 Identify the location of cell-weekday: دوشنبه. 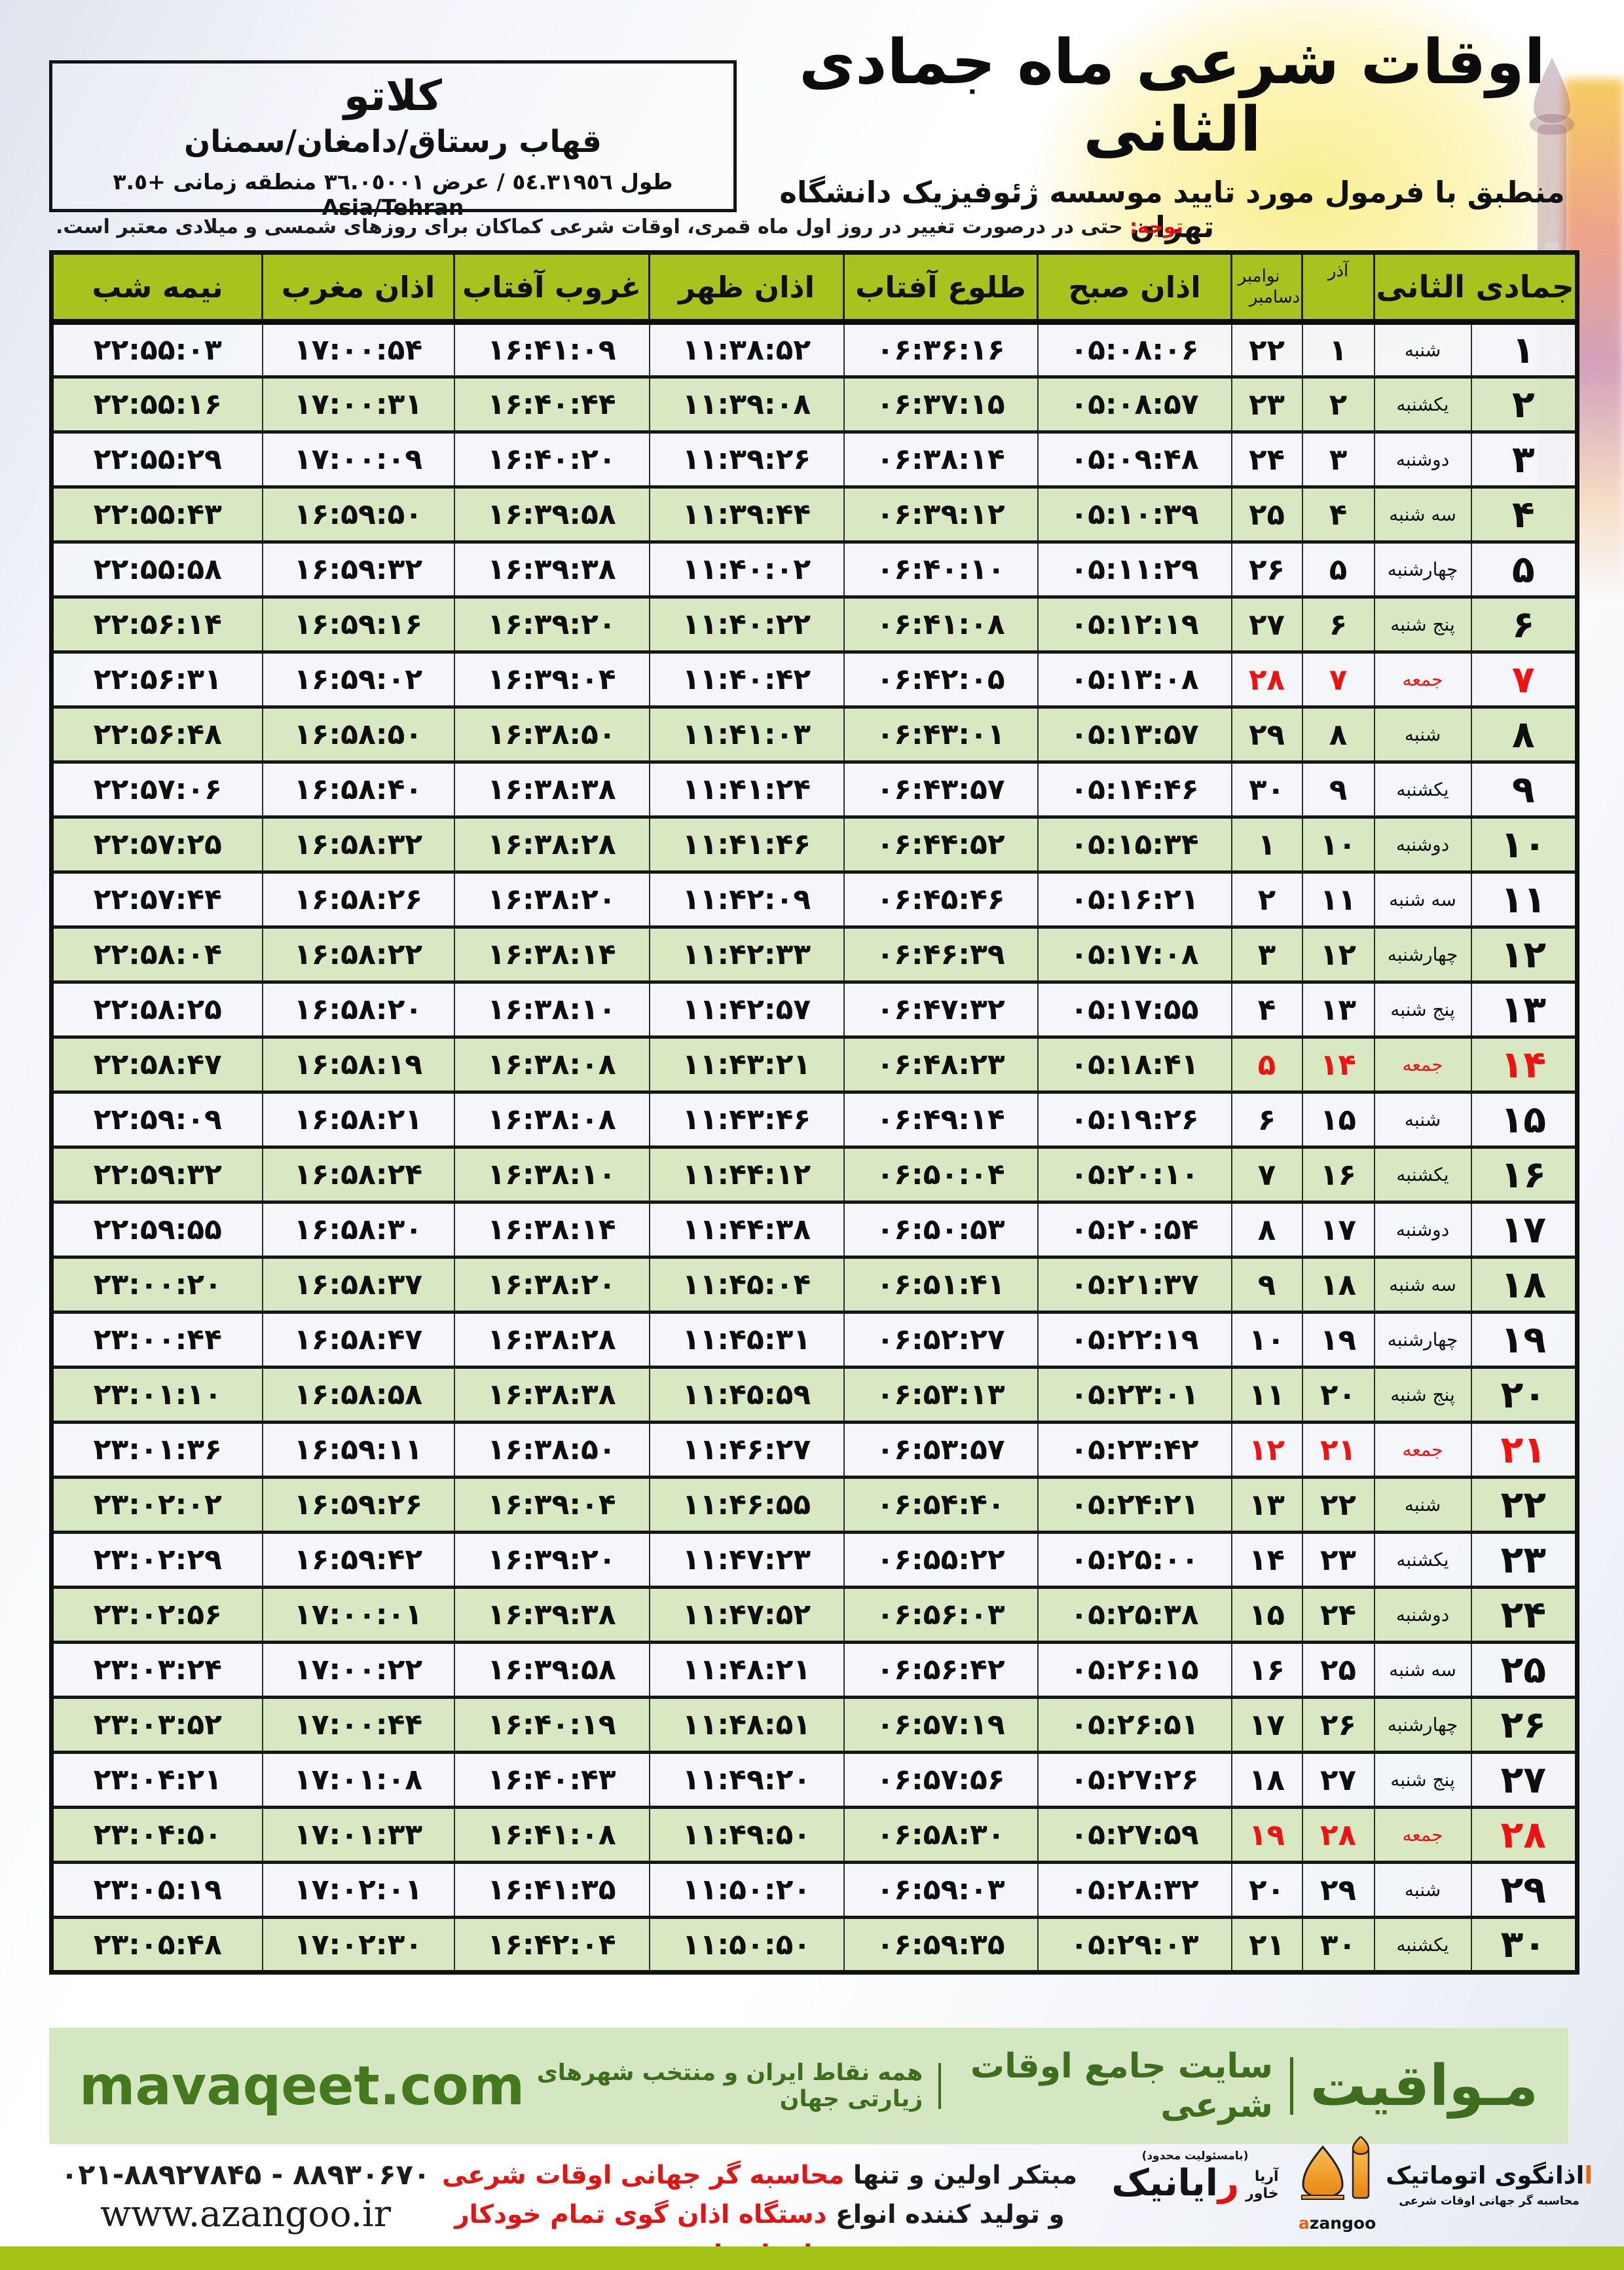
(1422, 1614).